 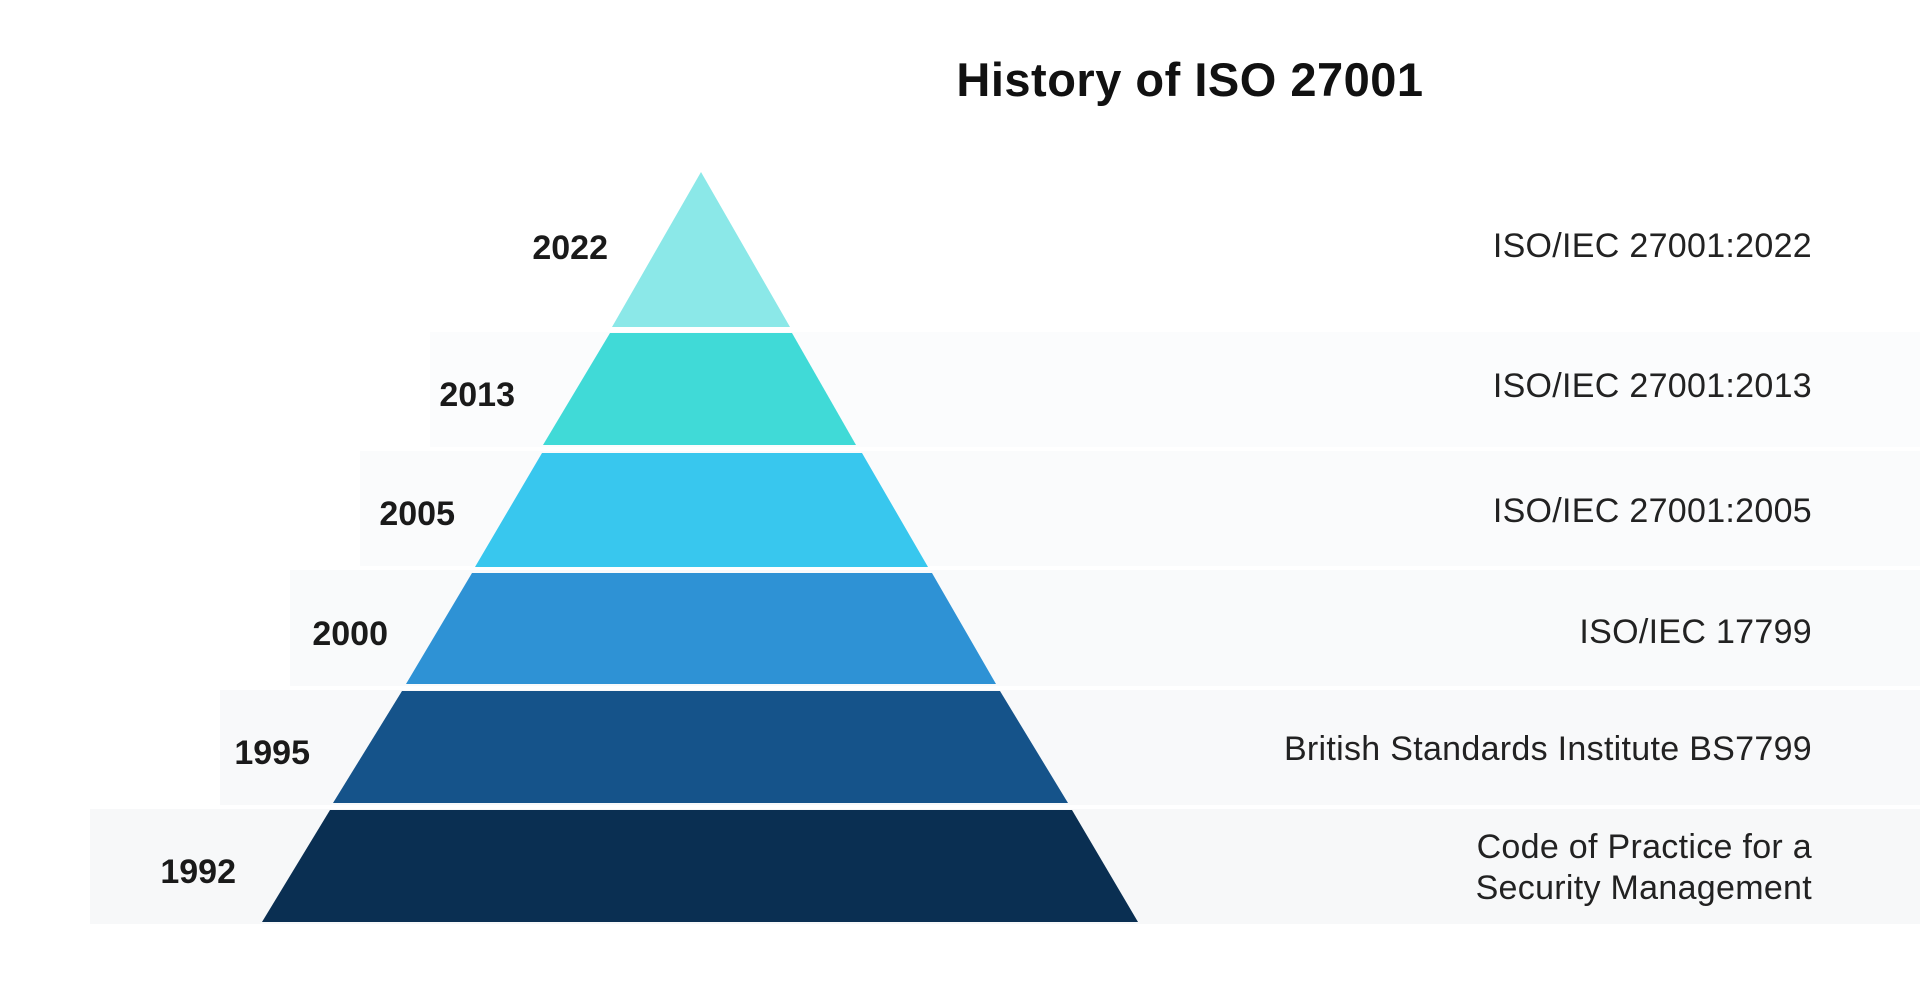 I want to click on standard-label-line: Code of Practice for a, so click(x=1644, y=847).